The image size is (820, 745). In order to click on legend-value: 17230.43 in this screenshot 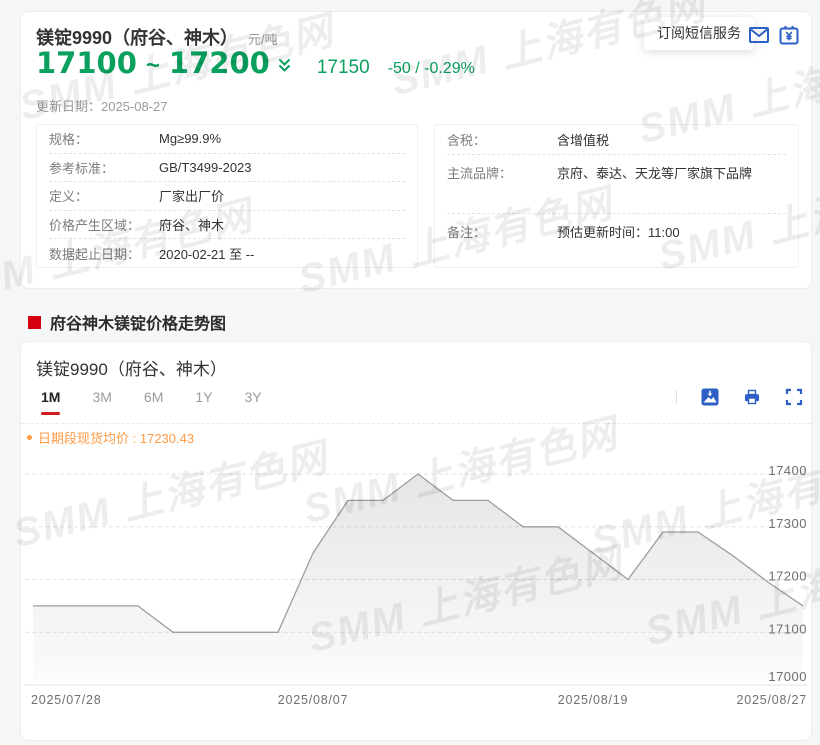, I will do `click(167, 438)`.